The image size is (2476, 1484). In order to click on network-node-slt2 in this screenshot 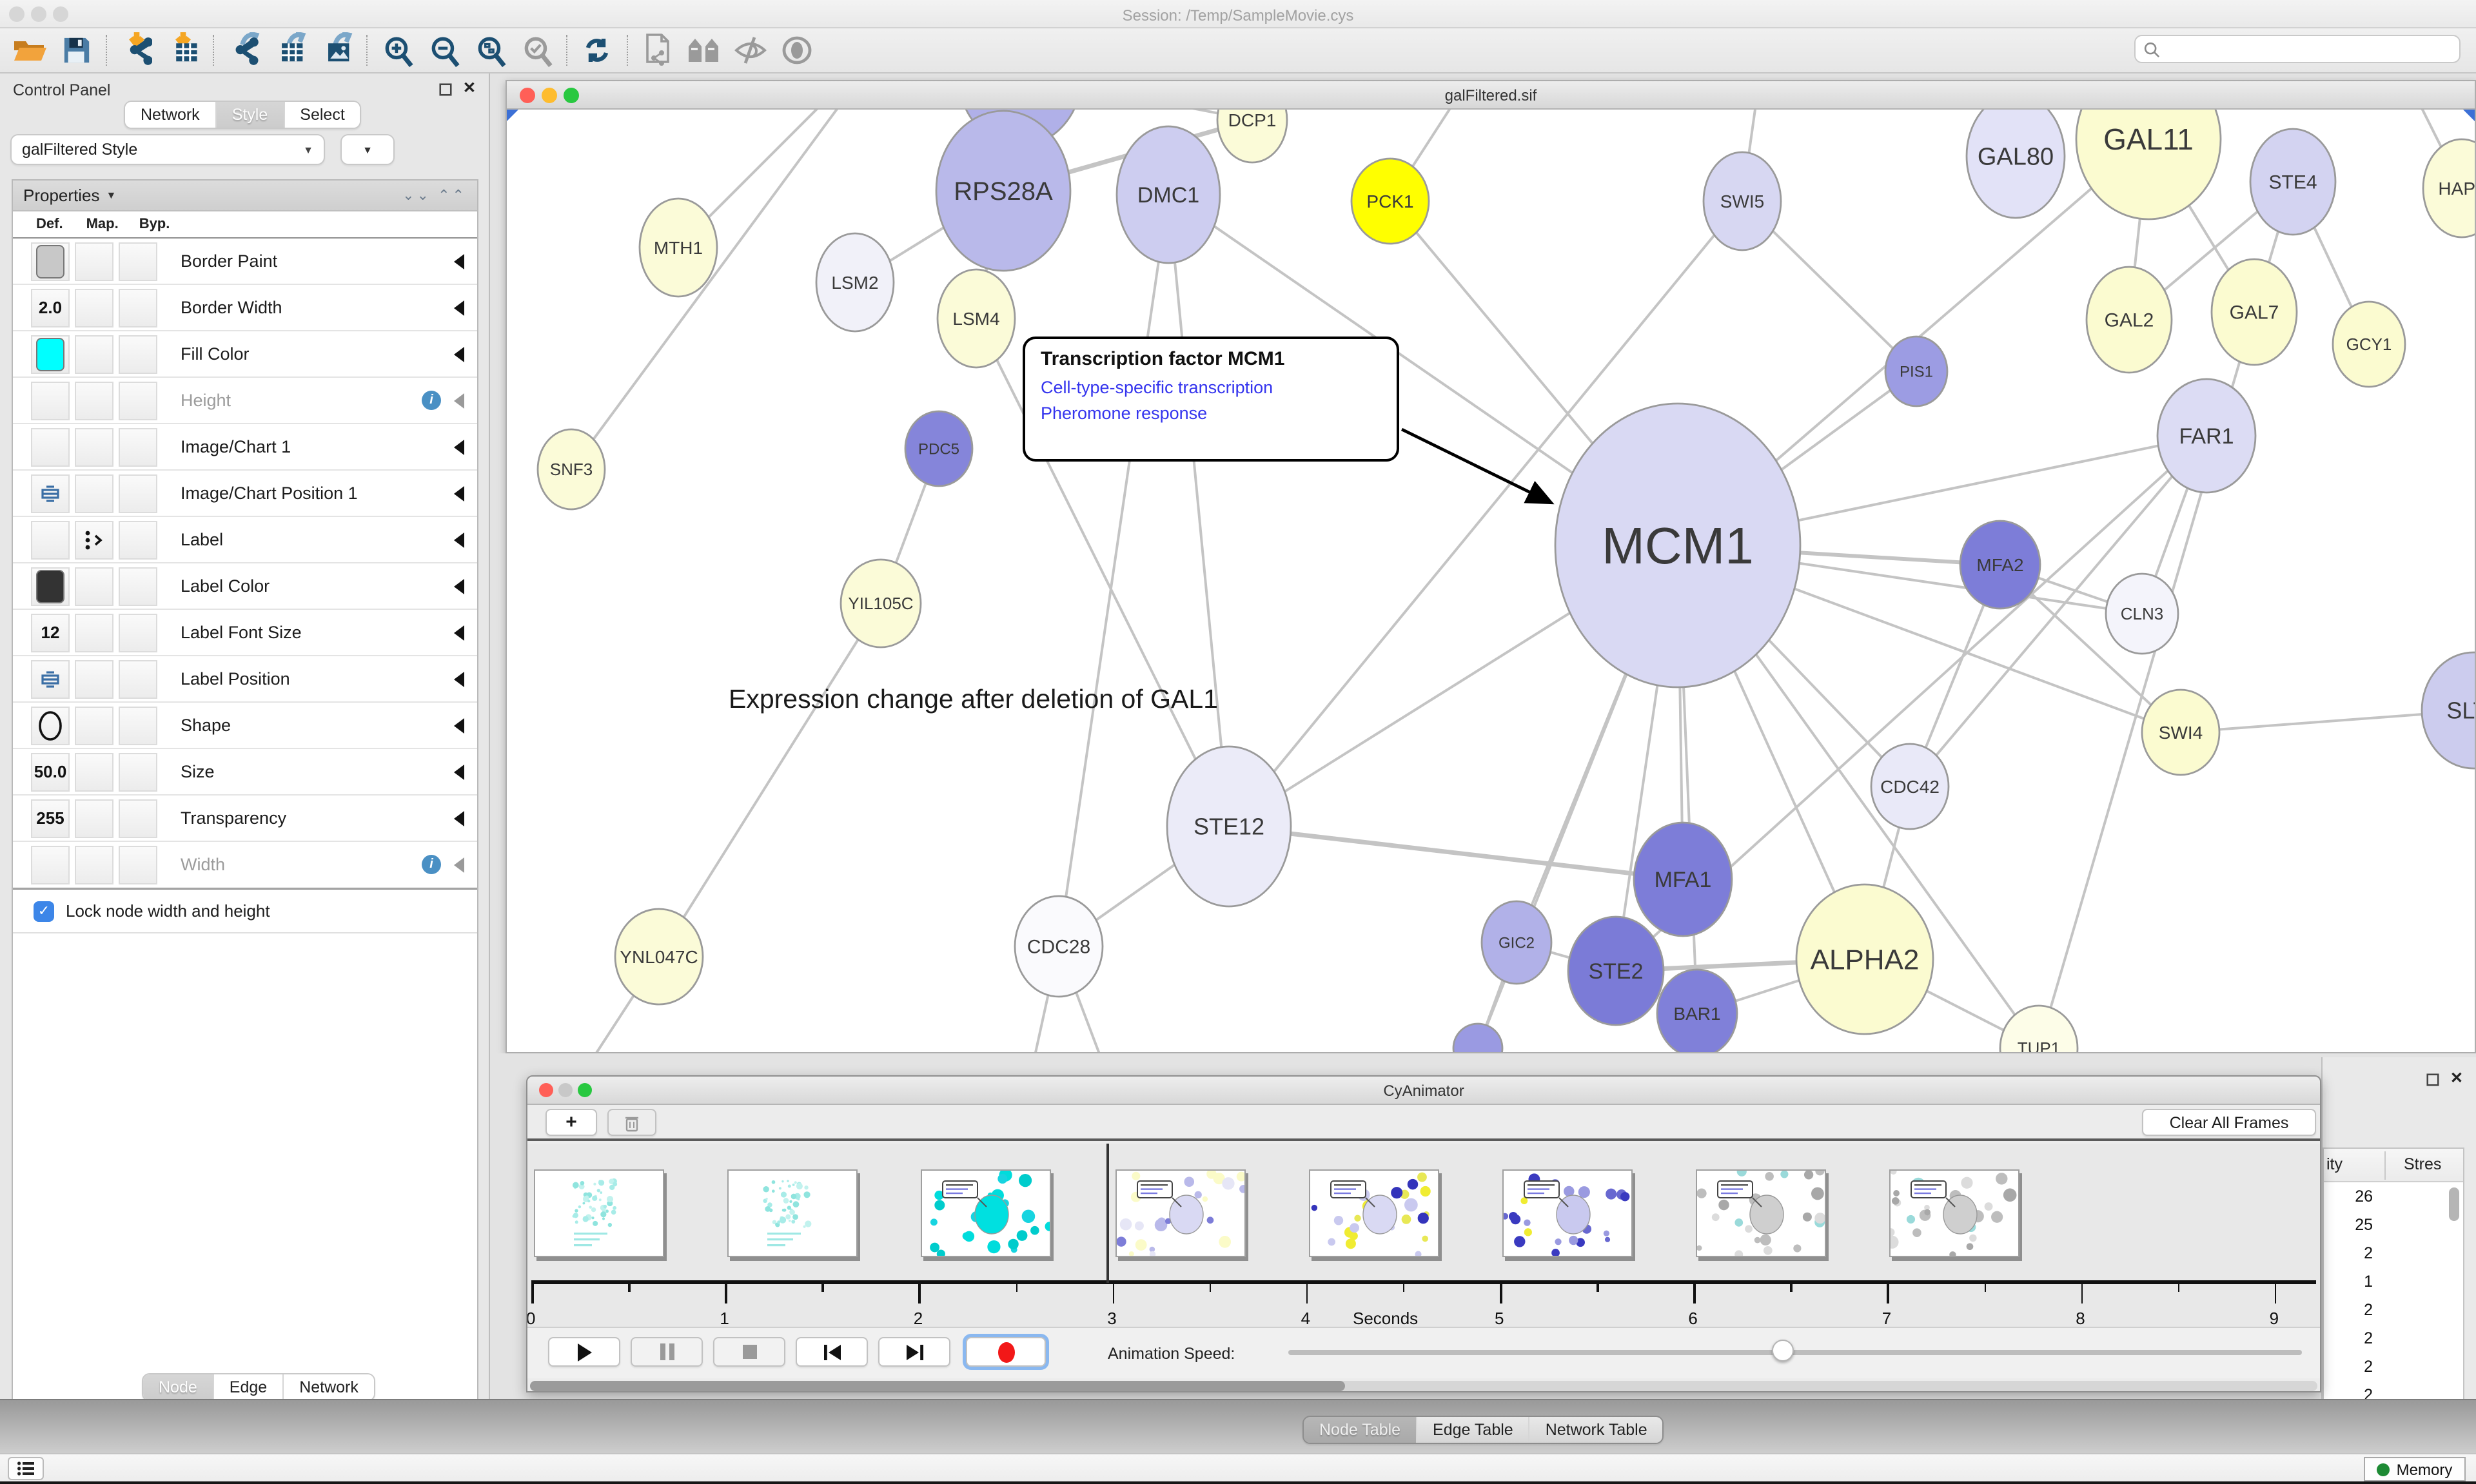, I will do `click(2448, 710)`.